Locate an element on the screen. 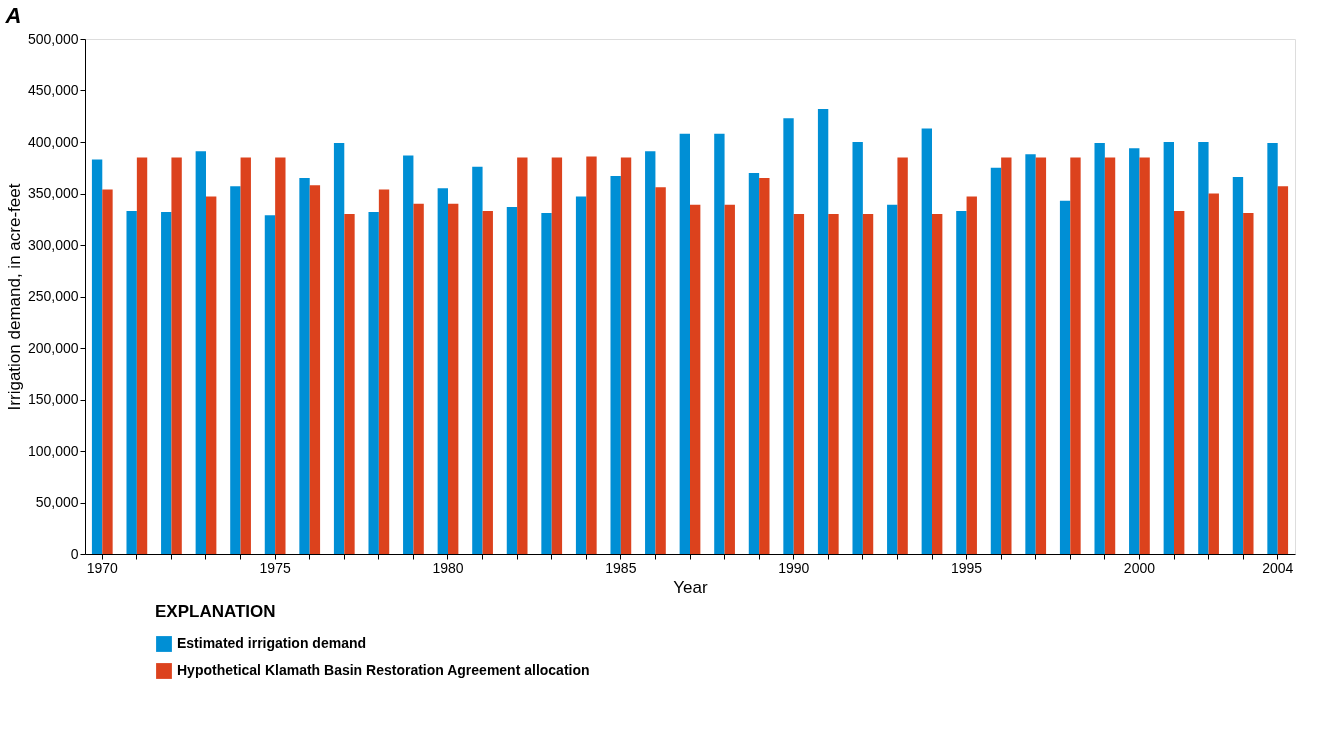  y-tick-label: 500,000 is located at coordinates (53, 38).